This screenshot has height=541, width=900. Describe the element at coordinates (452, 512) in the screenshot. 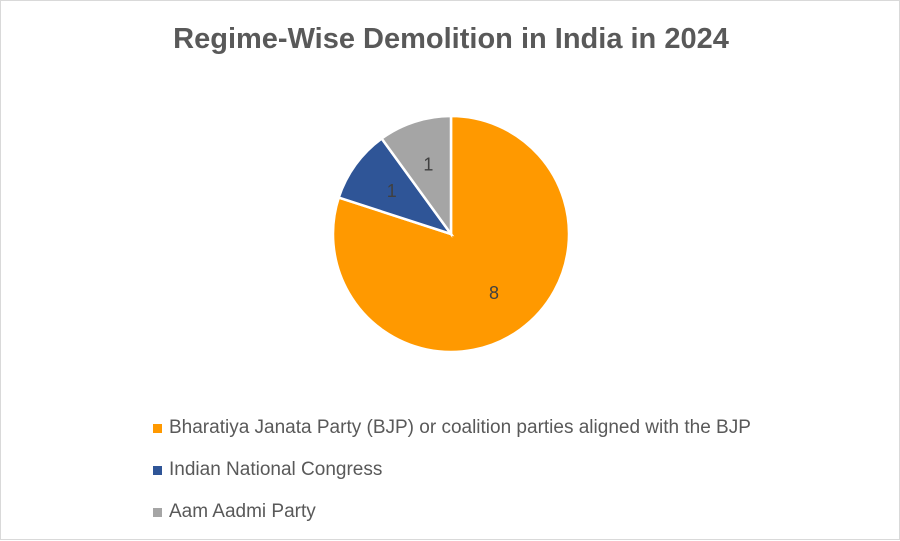

I see `legend-item-aap: Aam Aadmi Party` at that location.